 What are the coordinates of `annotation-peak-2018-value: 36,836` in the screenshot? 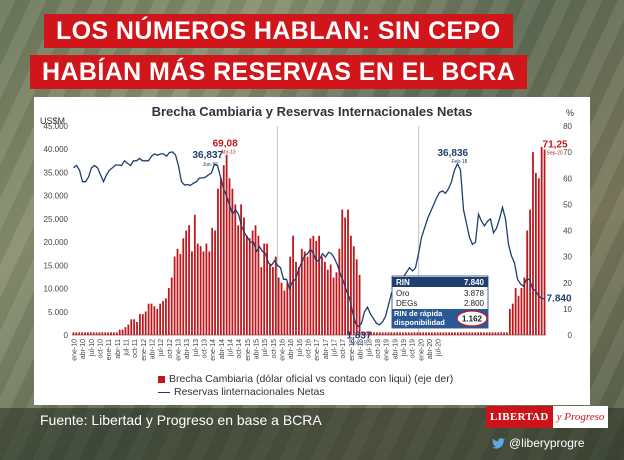 It's located at (453, 153).